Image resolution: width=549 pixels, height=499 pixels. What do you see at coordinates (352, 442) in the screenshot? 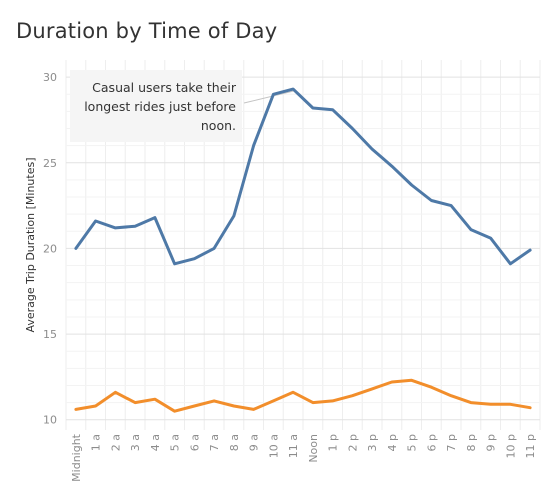
I see `x-tick-label: 2 p` at bounding box center [352, 442].